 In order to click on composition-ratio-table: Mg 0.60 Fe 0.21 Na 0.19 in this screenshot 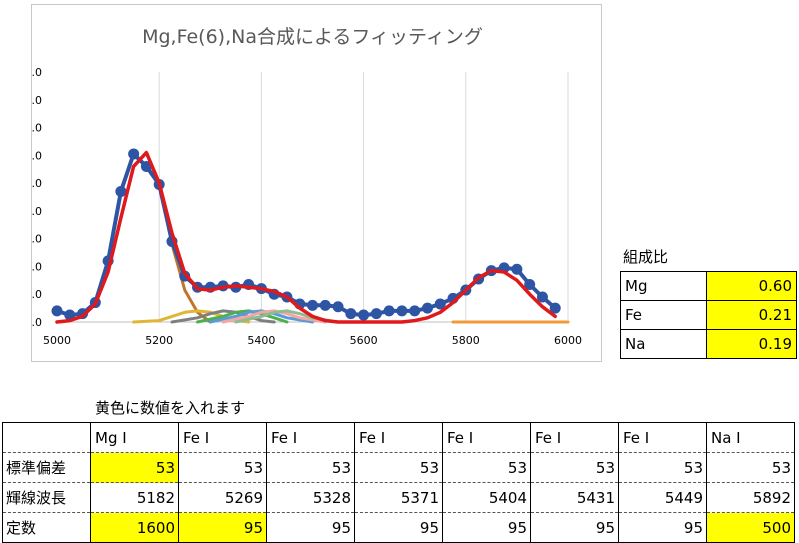, I will do `click(708, 315)`.